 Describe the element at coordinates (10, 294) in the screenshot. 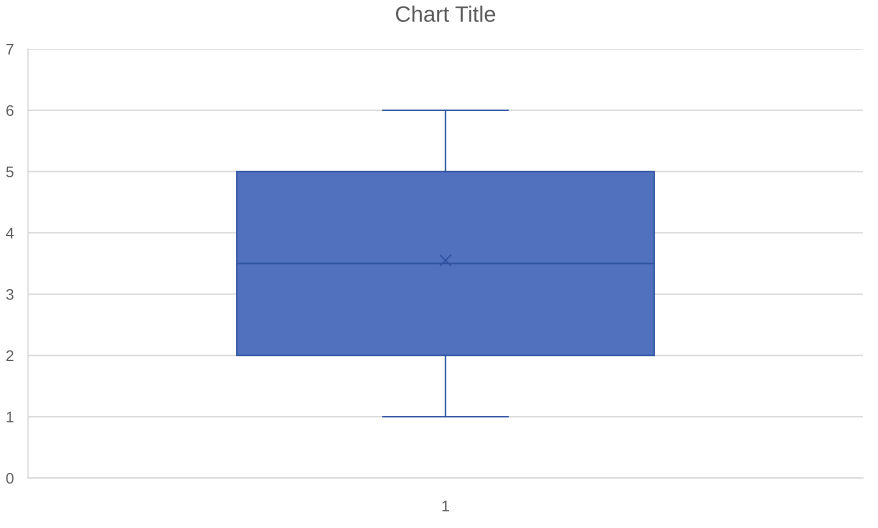

I see `y-tick-label: 3` at that location.